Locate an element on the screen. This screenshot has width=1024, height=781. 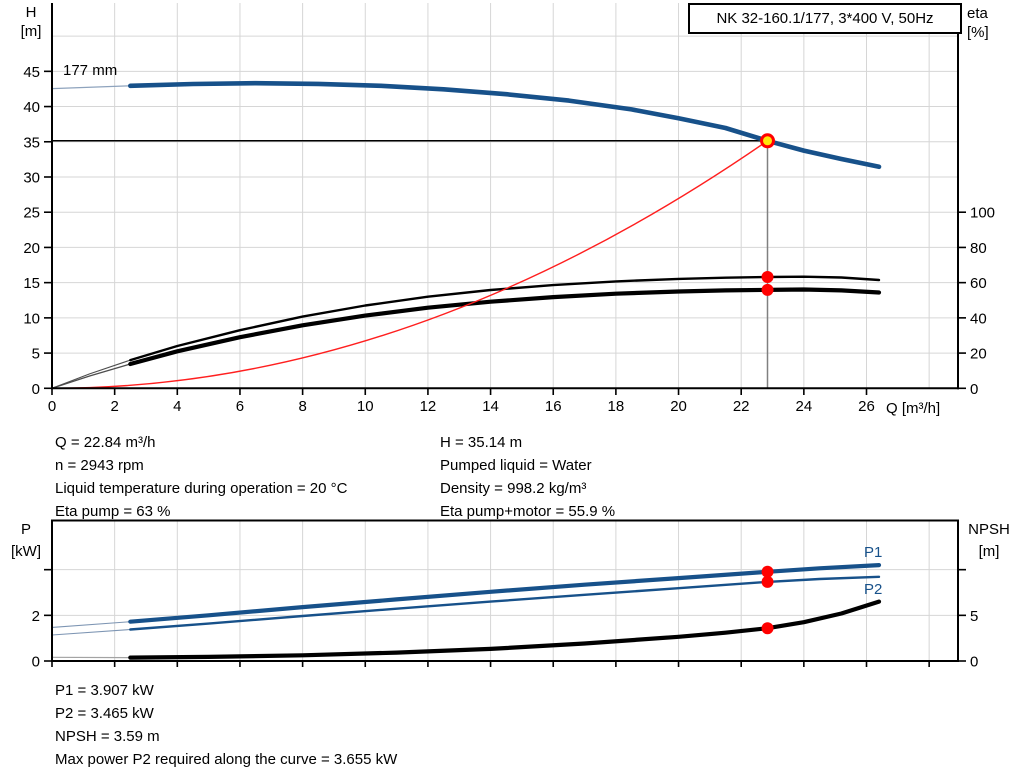
npsh-point is located at coordinates (767, 628).